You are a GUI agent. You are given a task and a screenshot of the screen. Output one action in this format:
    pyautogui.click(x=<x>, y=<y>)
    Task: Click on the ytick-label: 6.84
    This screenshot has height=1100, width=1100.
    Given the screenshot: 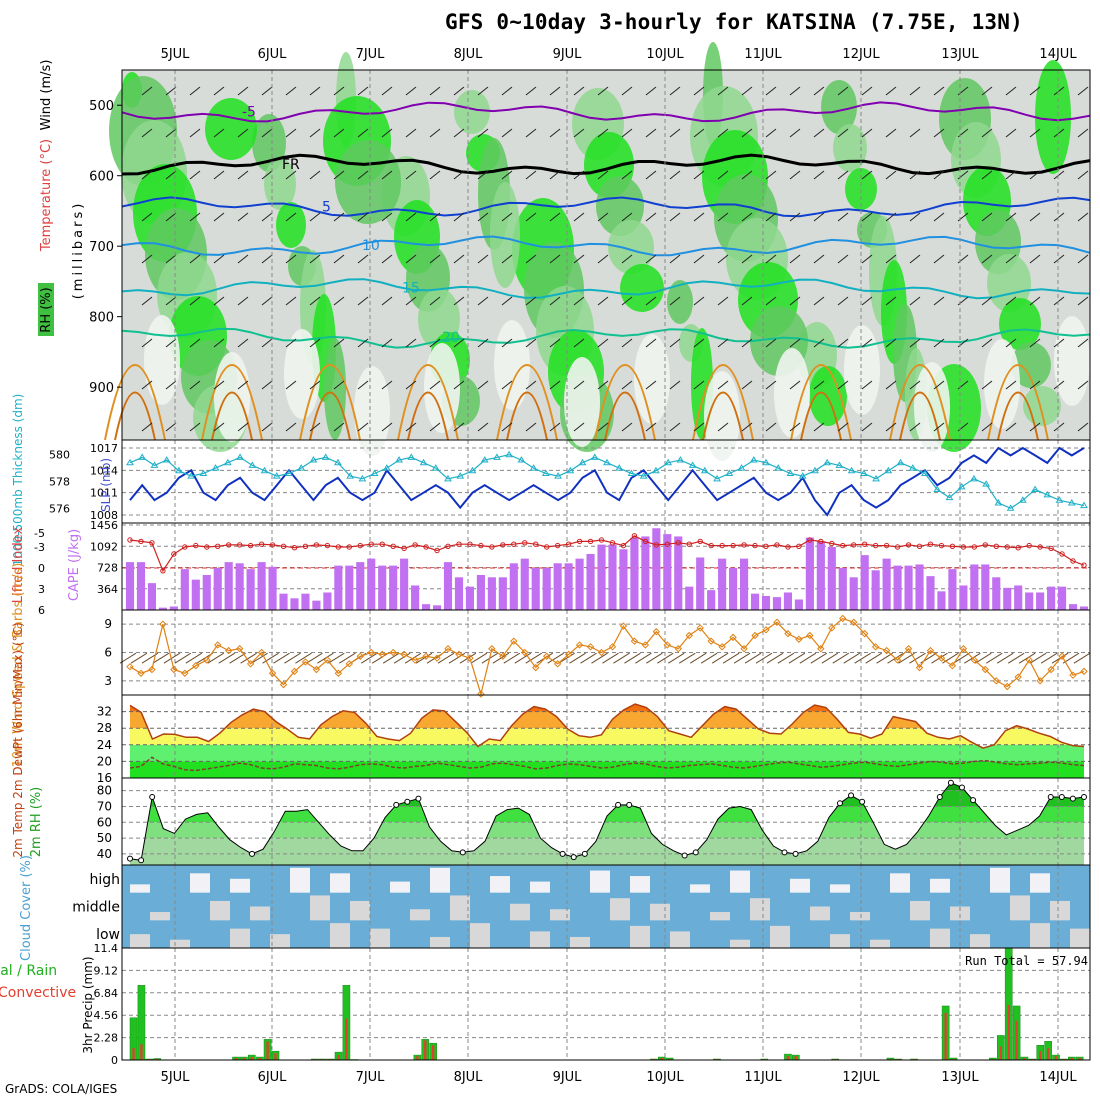 What is the action you would take?
    pyautogui.click(x=106, y=993)
    